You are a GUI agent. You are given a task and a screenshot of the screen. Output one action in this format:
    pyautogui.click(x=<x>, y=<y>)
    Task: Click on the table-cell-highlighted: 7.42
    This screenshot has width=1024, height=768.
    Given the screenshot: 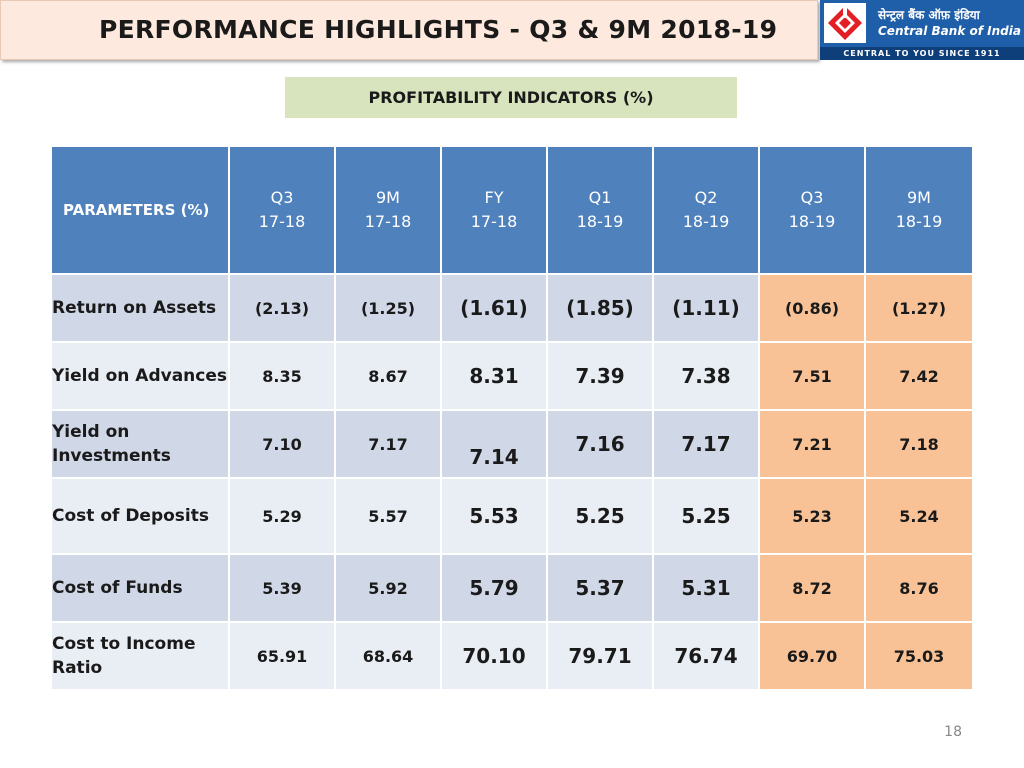 What is the action you would take?
    pyautogui.click(x=919, y=376)
    